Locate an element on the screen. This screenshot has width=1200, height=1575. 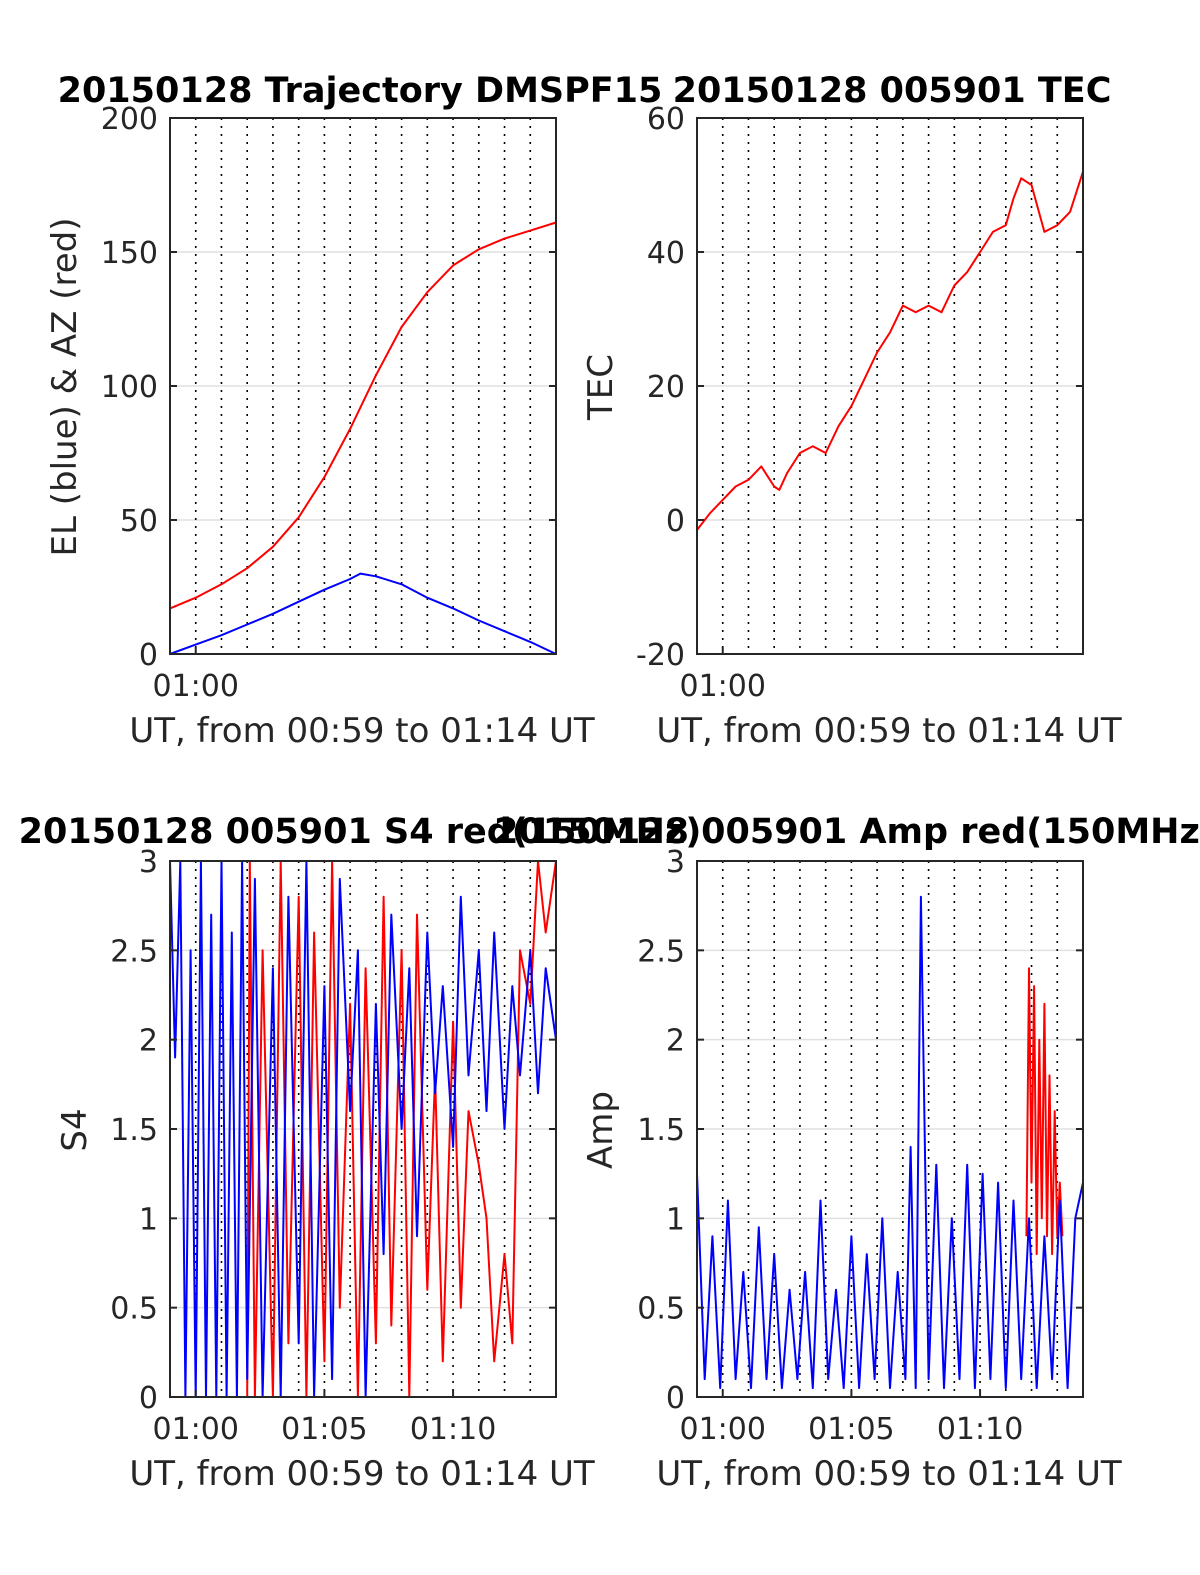
s4-ylabel: S4 is located at coordinates (75, 1129).